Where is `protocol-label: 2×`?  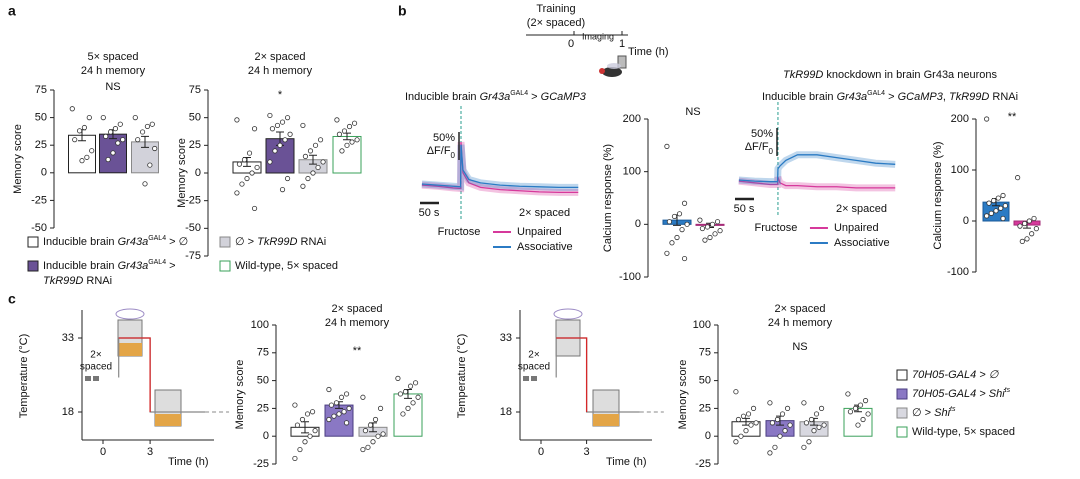 protocol-label: 2× is located at coordinates (534, 355).